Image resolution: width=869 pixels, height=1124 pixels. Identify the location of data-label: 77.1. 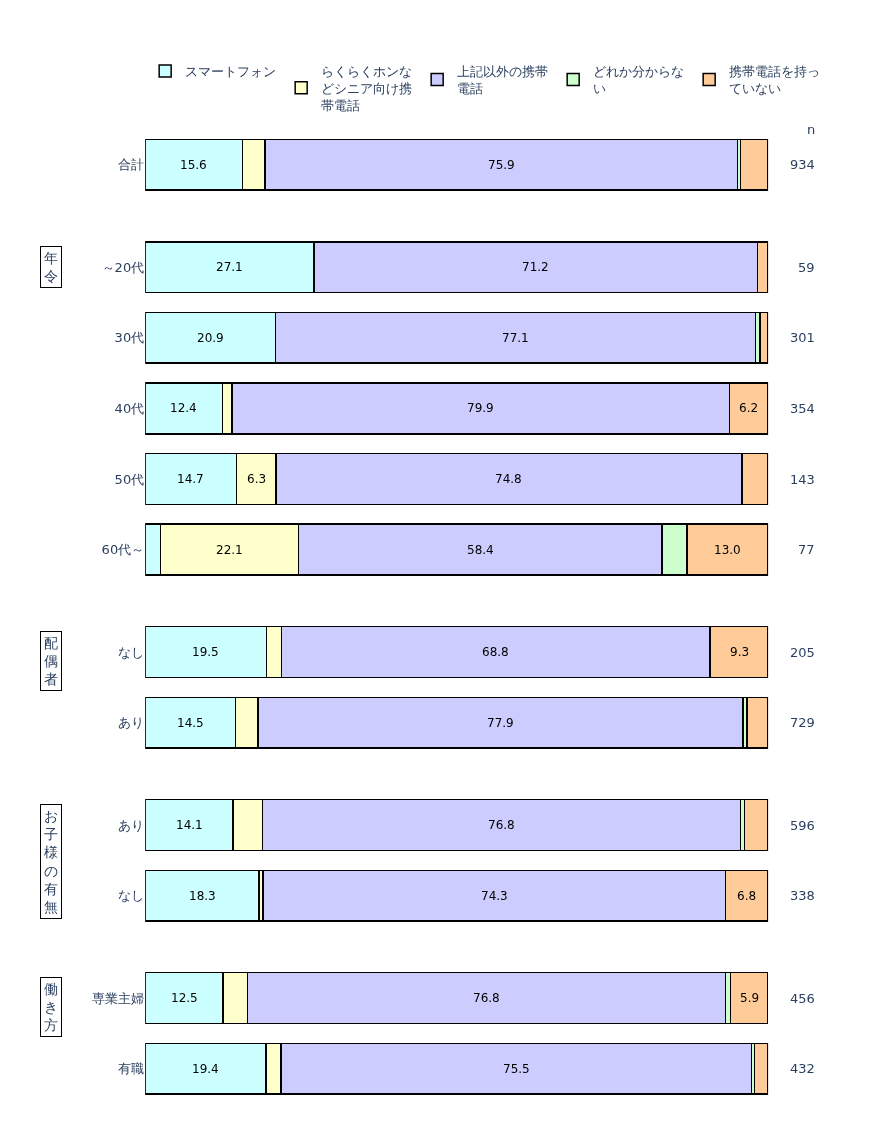
(515, 338).